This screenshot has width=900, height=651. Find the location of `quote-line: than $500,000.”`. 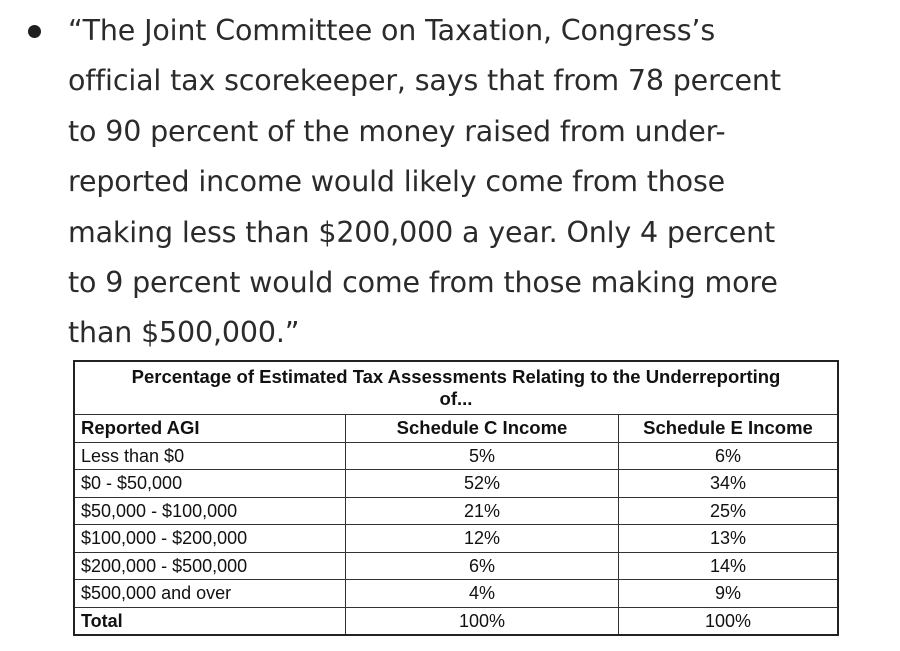

quote-line: than $500,000.” is located at coordinates (184, 333).